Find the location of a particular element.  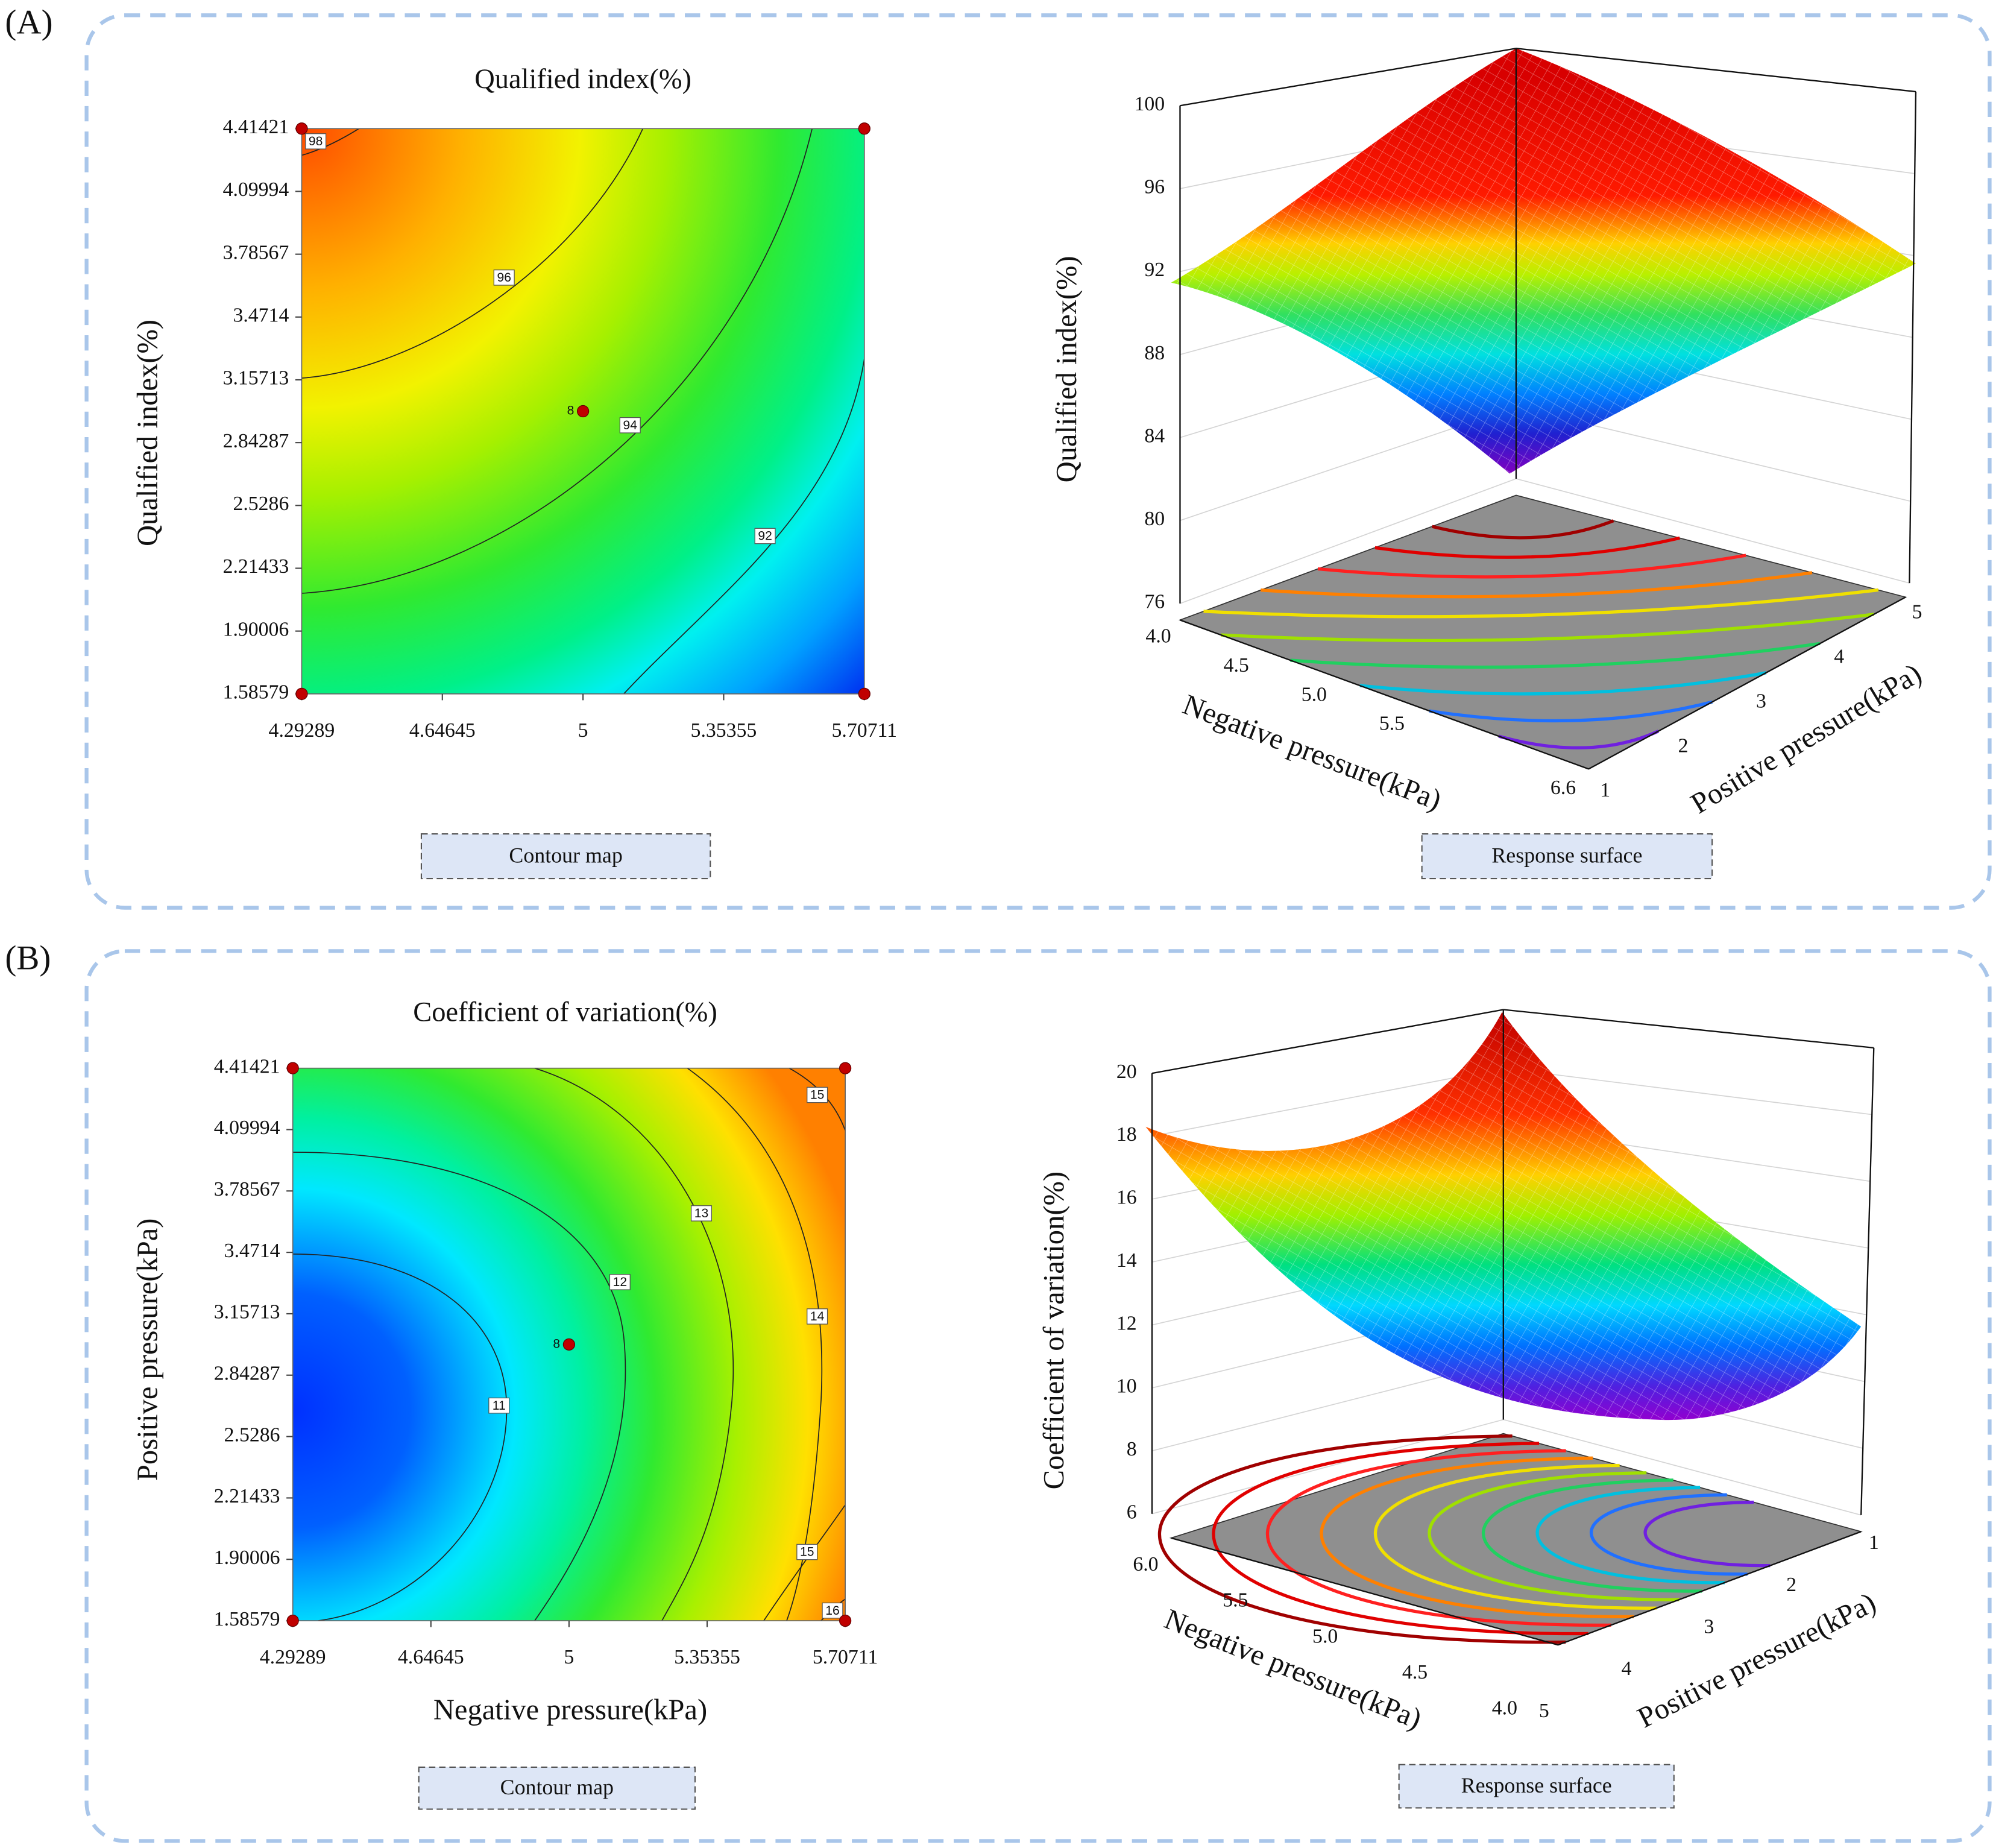

y-tick-label: 2.84287 is located at coordinates (247, 1374).